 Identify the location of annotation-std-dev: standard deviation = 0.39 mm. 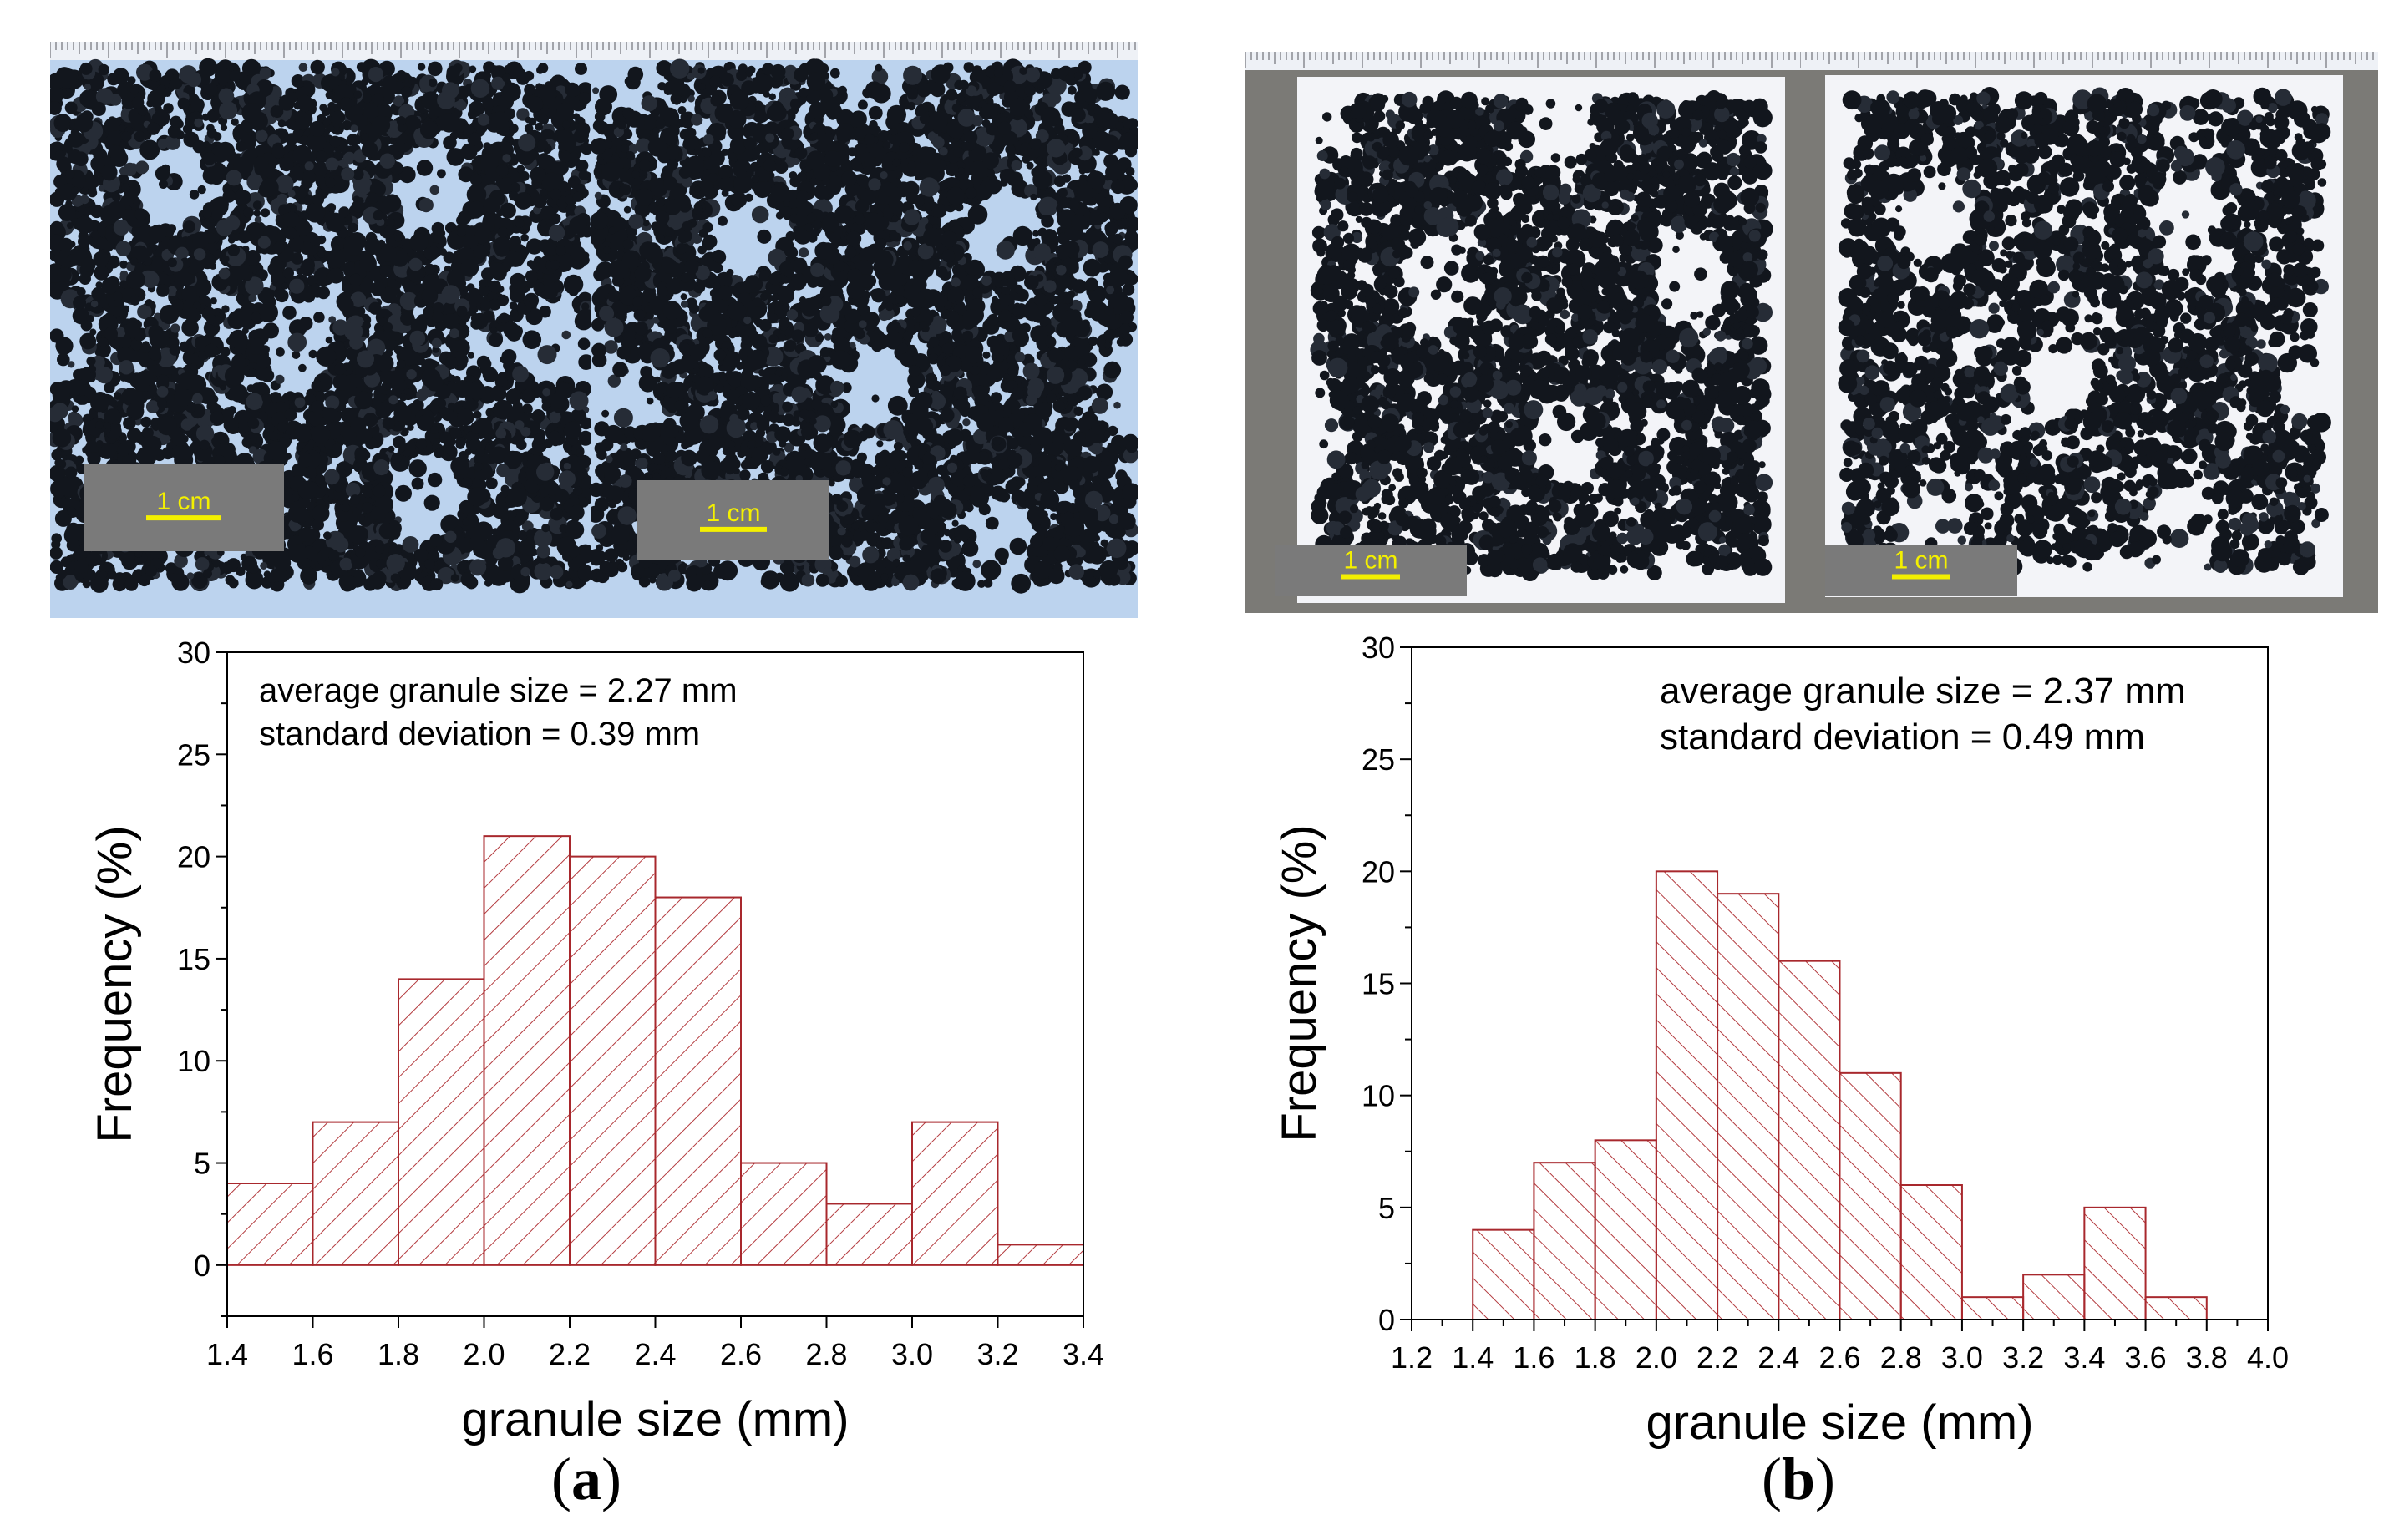
(480, 734).